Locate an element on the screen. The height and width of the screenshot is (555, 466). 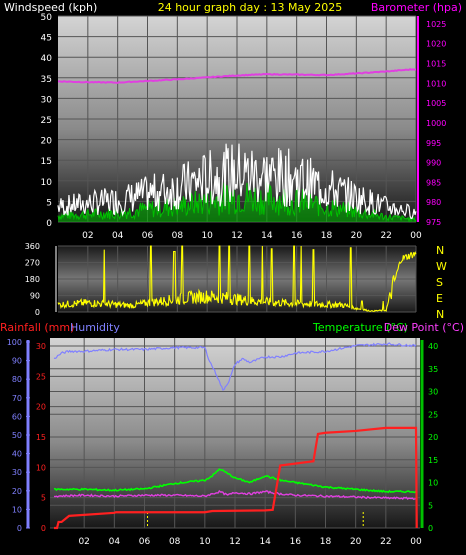
wind-x-tick-label: 12 is located at coordinates (236, 236).